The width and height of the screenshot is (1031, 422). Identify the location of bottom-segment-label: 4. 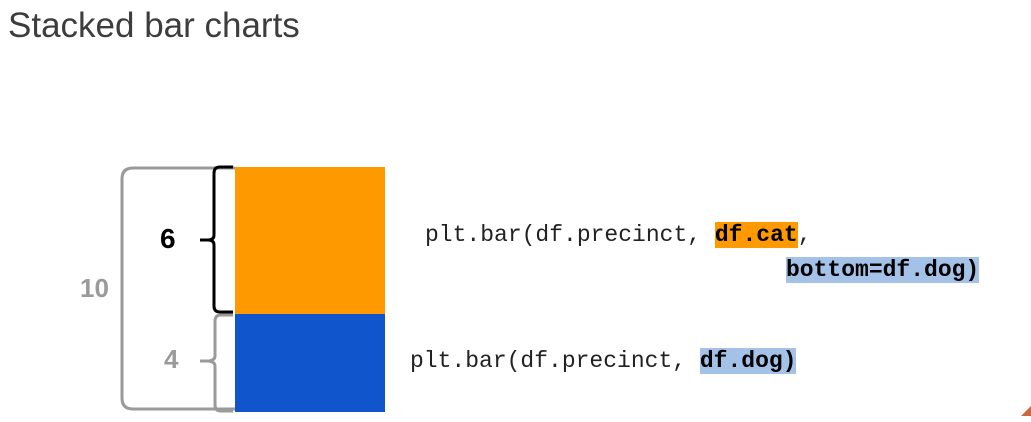
(171, 359).